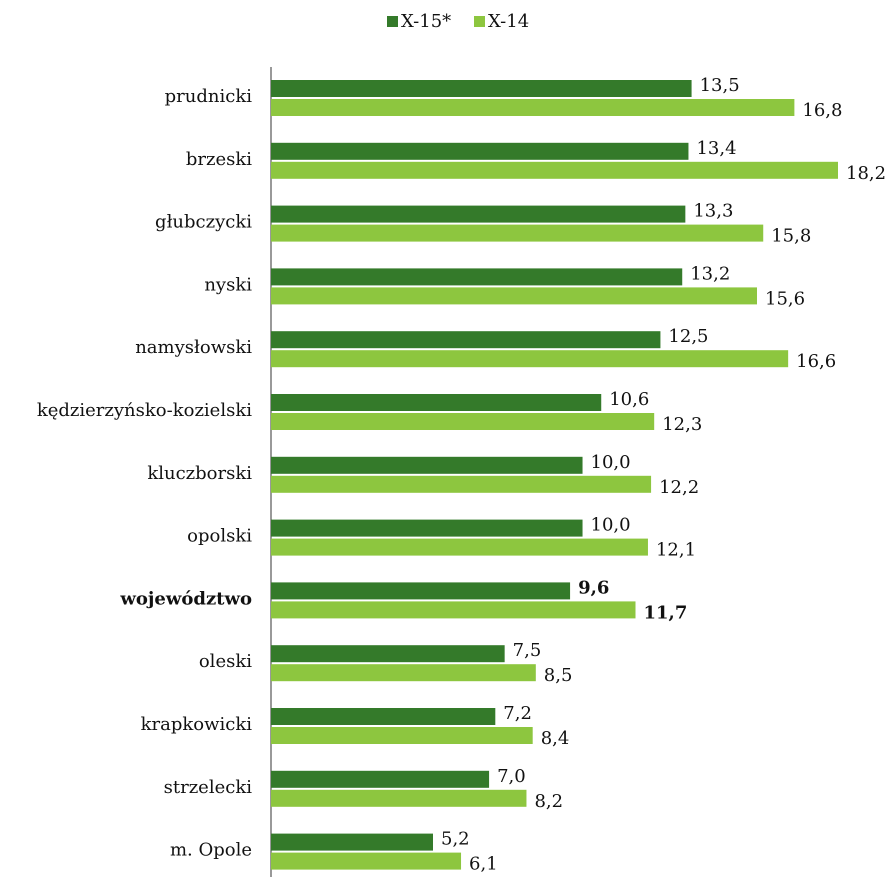 This screenshot has height=877, width=891. I want to click on value-label: 15,6, so click(785, 298).